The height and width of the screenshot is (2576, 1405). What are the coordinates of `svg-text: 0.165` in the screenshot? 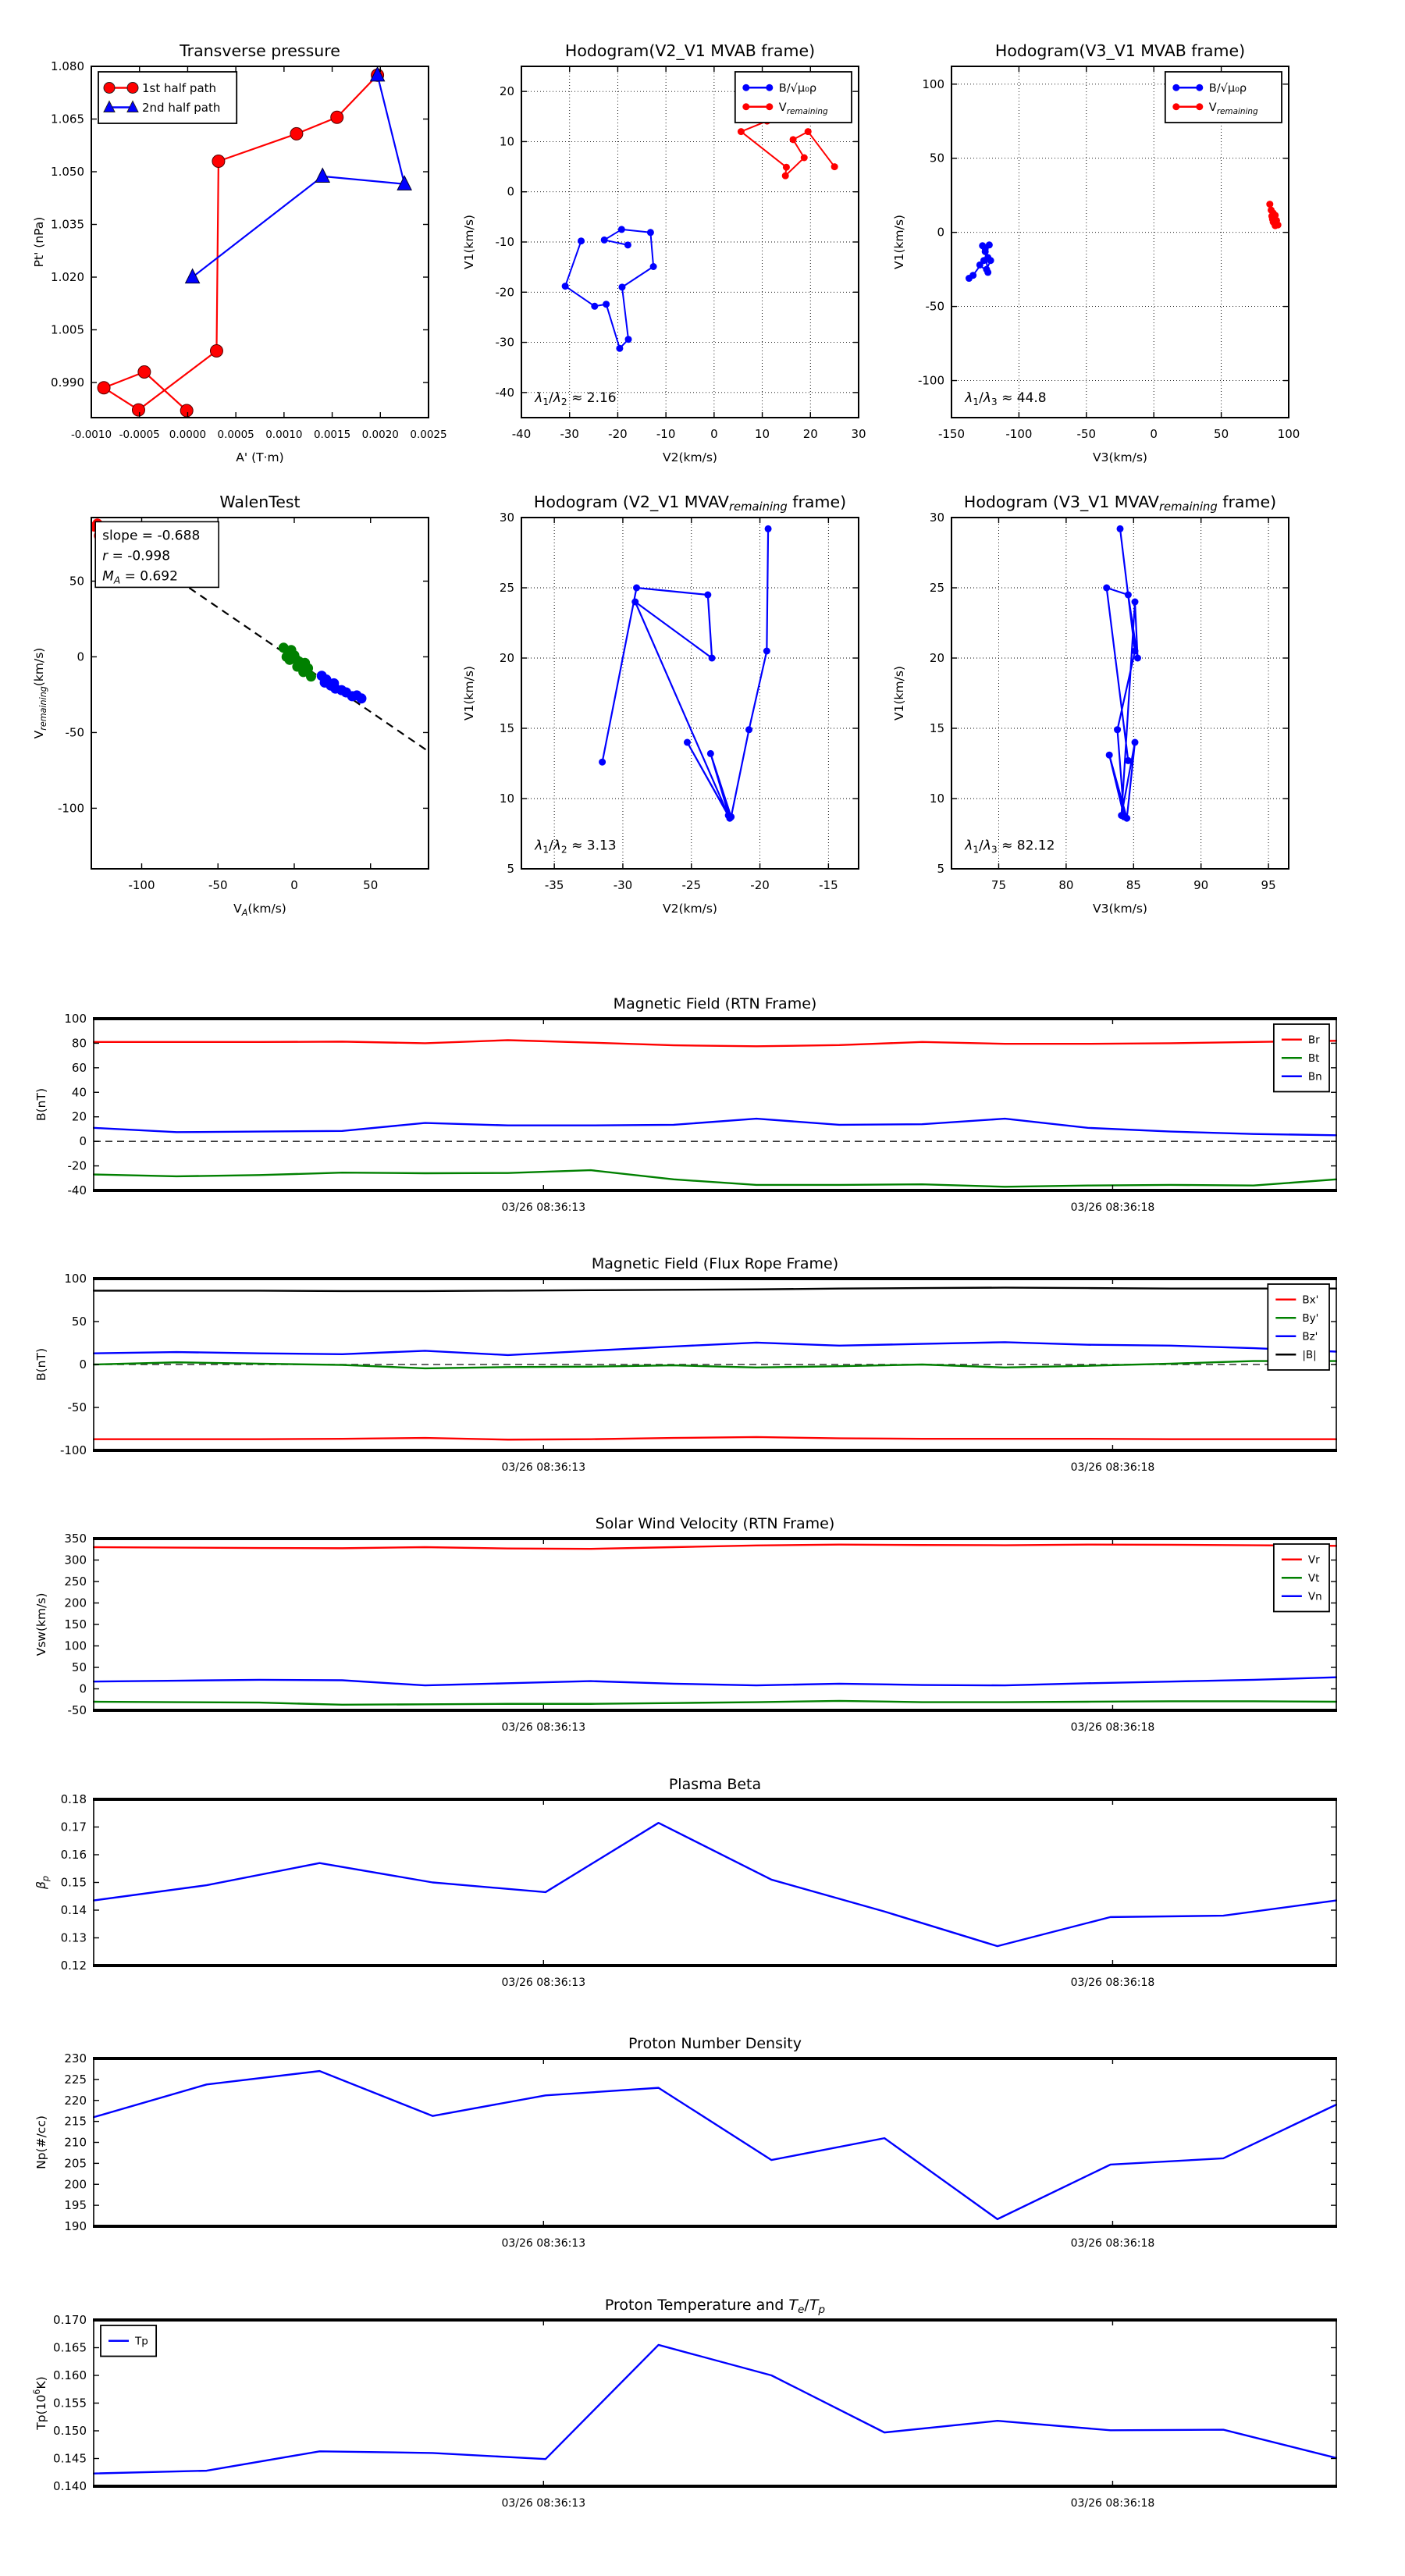 It's located at (70, 2348).